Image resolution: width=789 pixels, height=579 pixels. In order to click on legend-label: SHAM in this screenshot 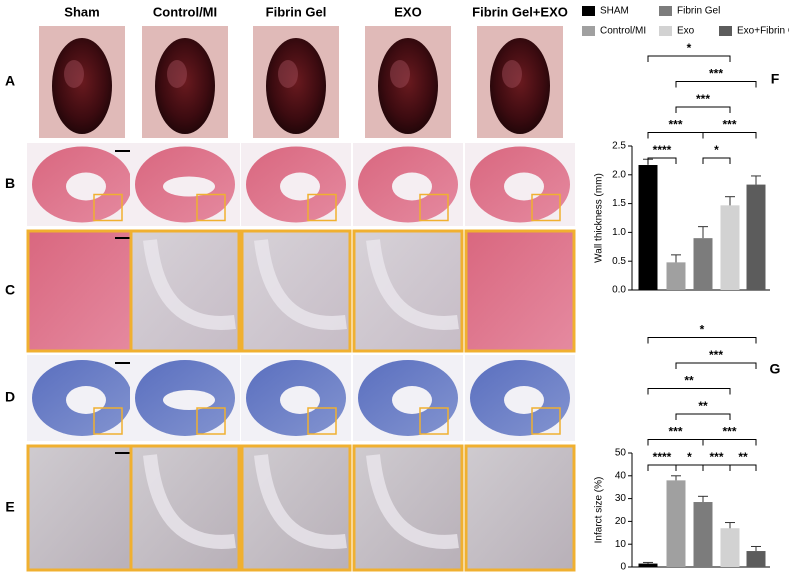, I will do `click(614, 11)`.